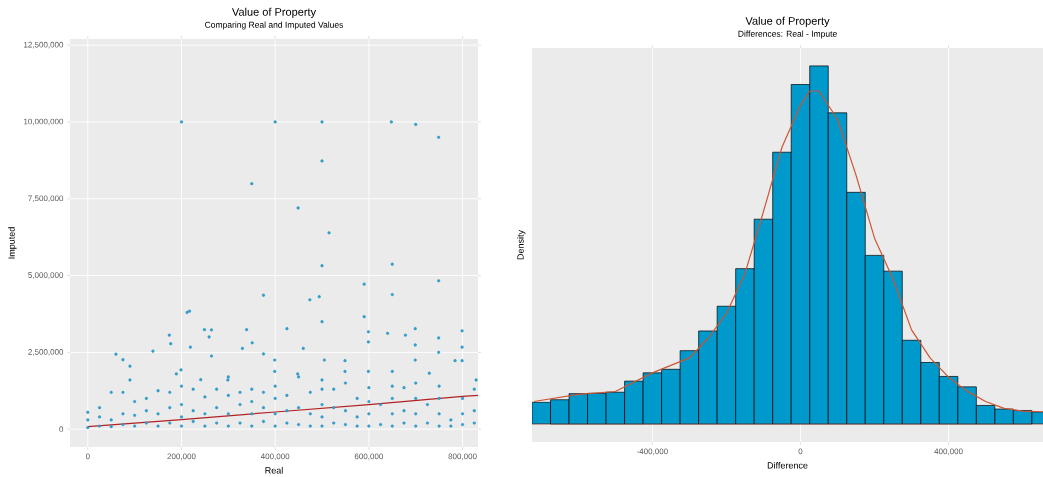  Describe the element at coordinates (46, 275) in the screenshot. I see `y-tick-label: 5,000,000` at that location.